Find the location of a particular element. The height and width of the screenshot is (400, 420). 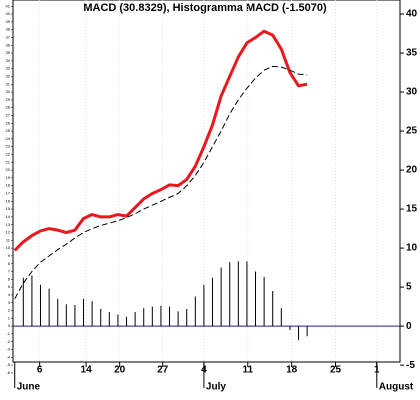

left-y-tick-label: -5 is located at coordinates (8, 364).